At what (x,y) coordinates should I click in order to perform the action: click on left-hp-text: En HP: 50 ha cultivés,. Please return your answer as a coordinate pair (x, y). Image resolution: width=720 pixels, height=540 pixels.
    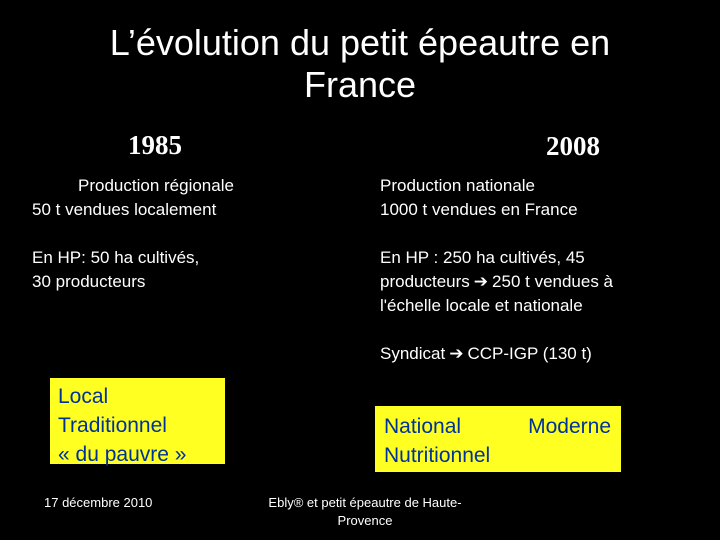
    Looking at the image, I should click on (116, 257).